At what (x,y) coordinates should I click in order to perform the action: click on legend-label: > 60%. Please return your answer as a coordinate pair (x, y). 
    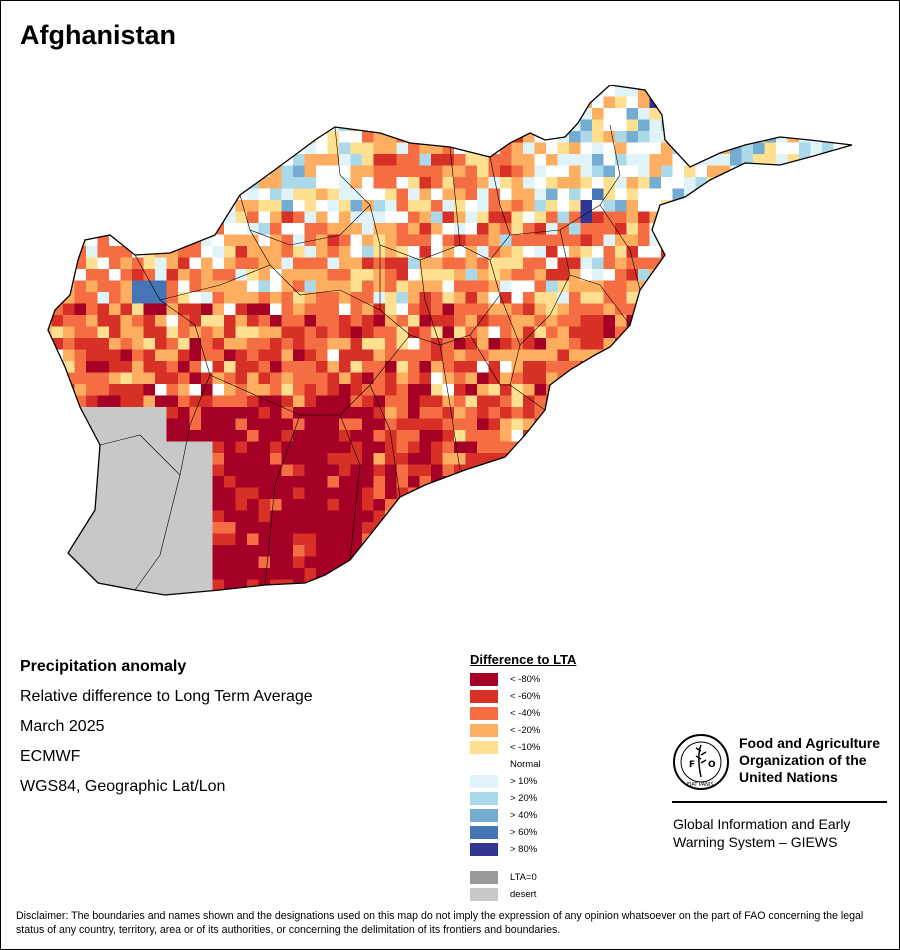
    Looking at the image, I should click on (524, 832).